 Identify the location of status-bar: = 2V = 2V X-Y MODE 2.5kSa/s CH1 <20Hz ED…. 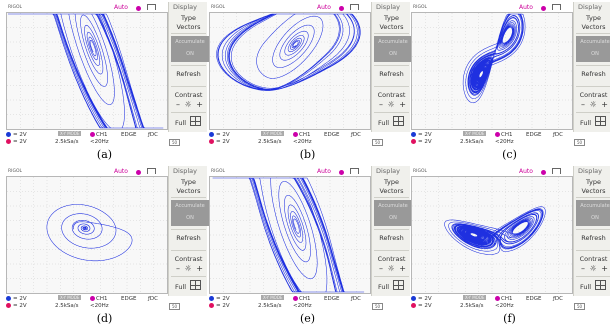
(508, 303).